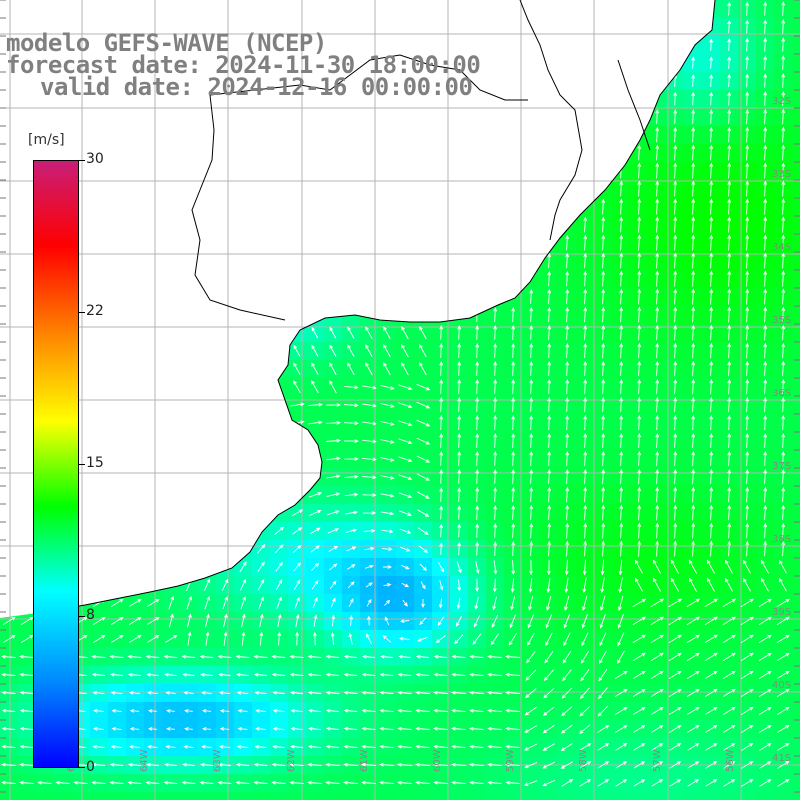  What do you see at coordinates (55, 448) in the screenshot?
I see `colorbar-legend: [m/s] 30 22 15 8 0` at bounding box center [55, 448].